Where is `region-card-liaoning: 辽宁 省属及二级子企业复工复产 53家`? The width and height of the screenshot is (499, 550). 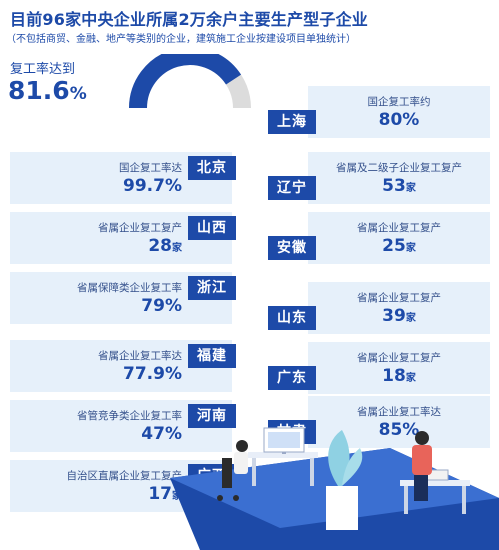 region-card-liaoning: 辽宁 省属及二级子企业复工复产 53家 is located at coordinates (379, 178).